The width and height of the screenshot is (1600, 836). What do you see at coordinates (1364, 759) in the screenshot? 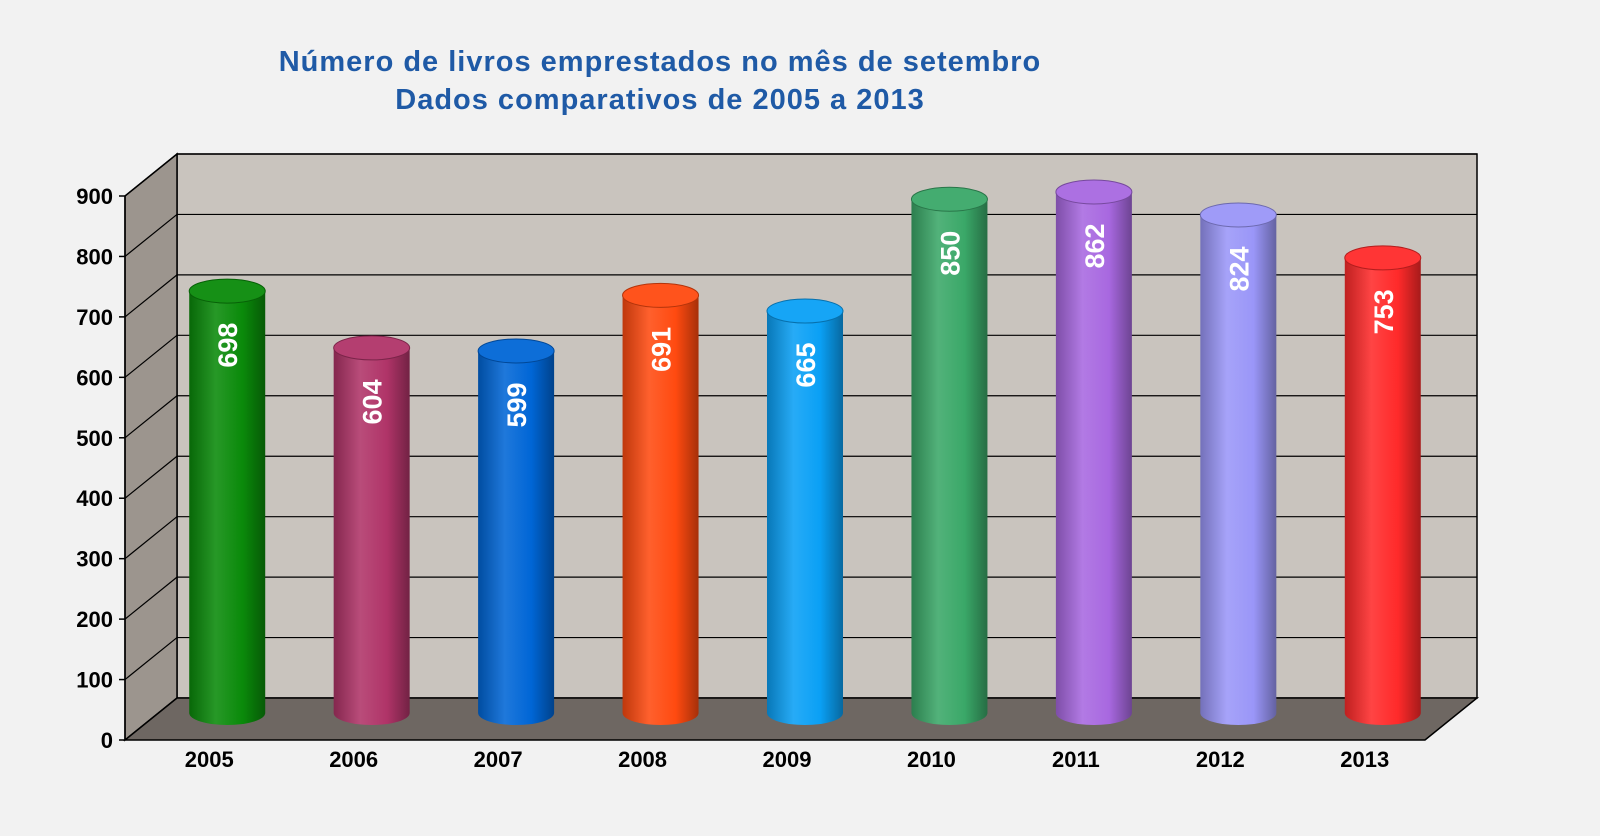
I see `x-tick-label: 2013` at bounding box center [1364, 759].